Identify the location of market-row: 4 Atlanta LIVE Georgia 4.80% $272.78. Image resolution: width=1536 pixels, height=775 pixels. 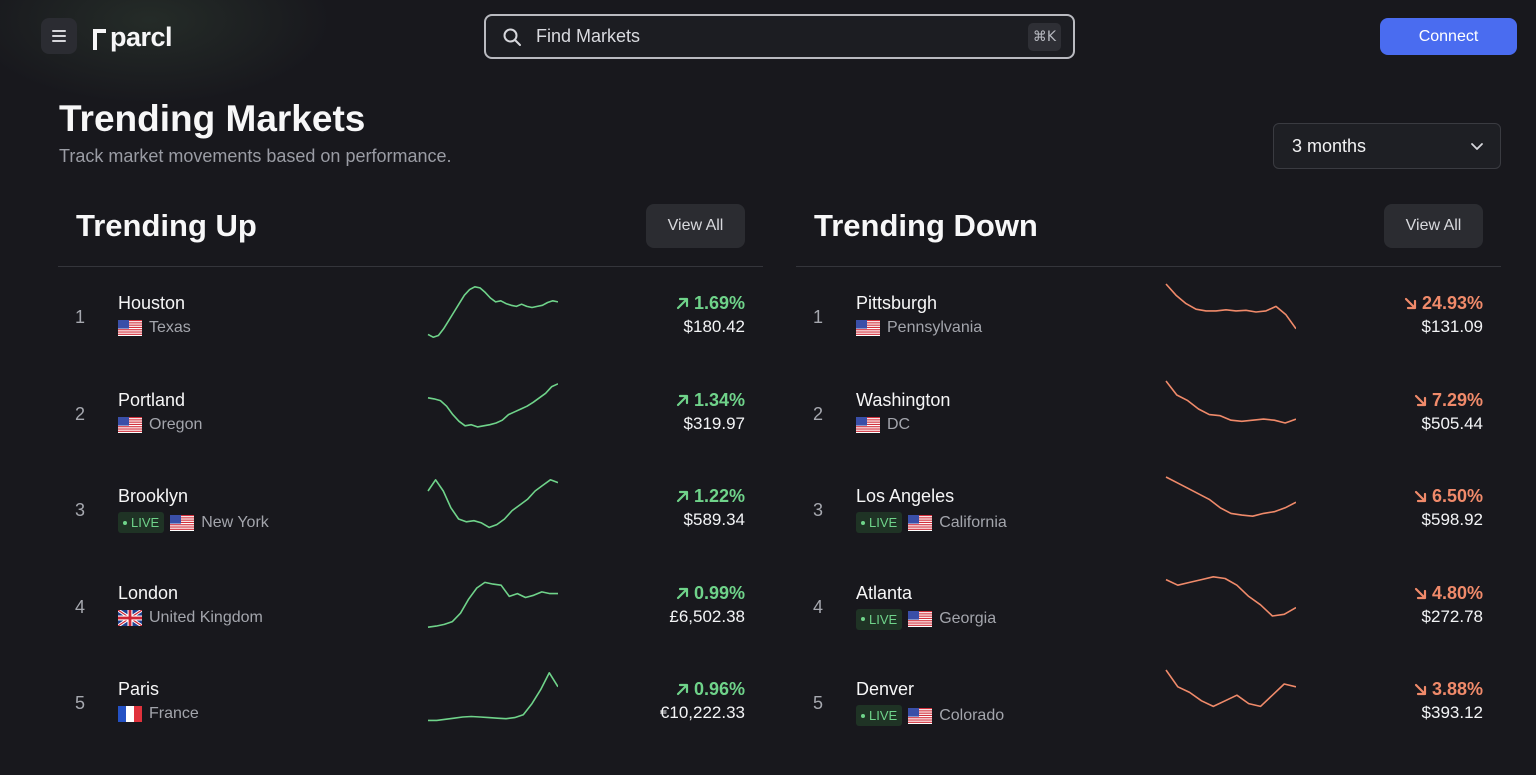
(1148, 605).